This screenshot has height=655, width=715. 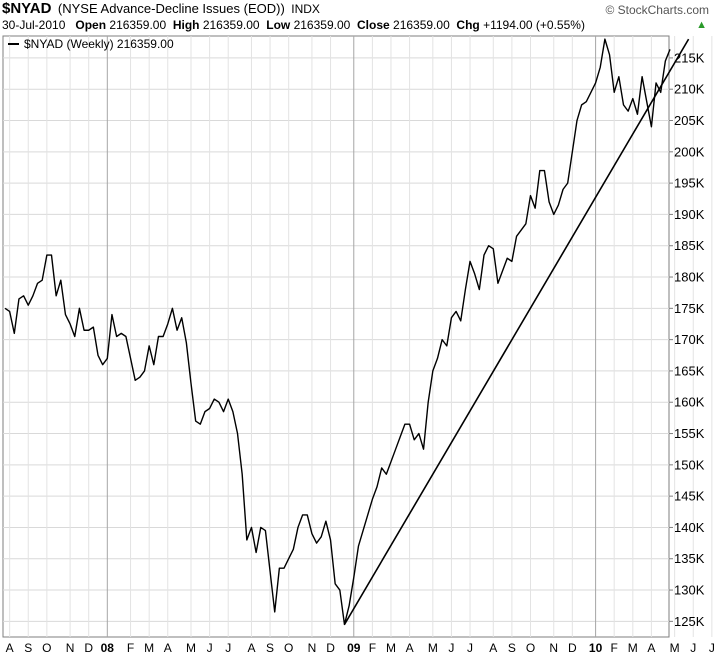 What do you see at coordinates (305, 9) in the screenshot?
I see `exchange-label: INDX` at bounding box center [305, 9].